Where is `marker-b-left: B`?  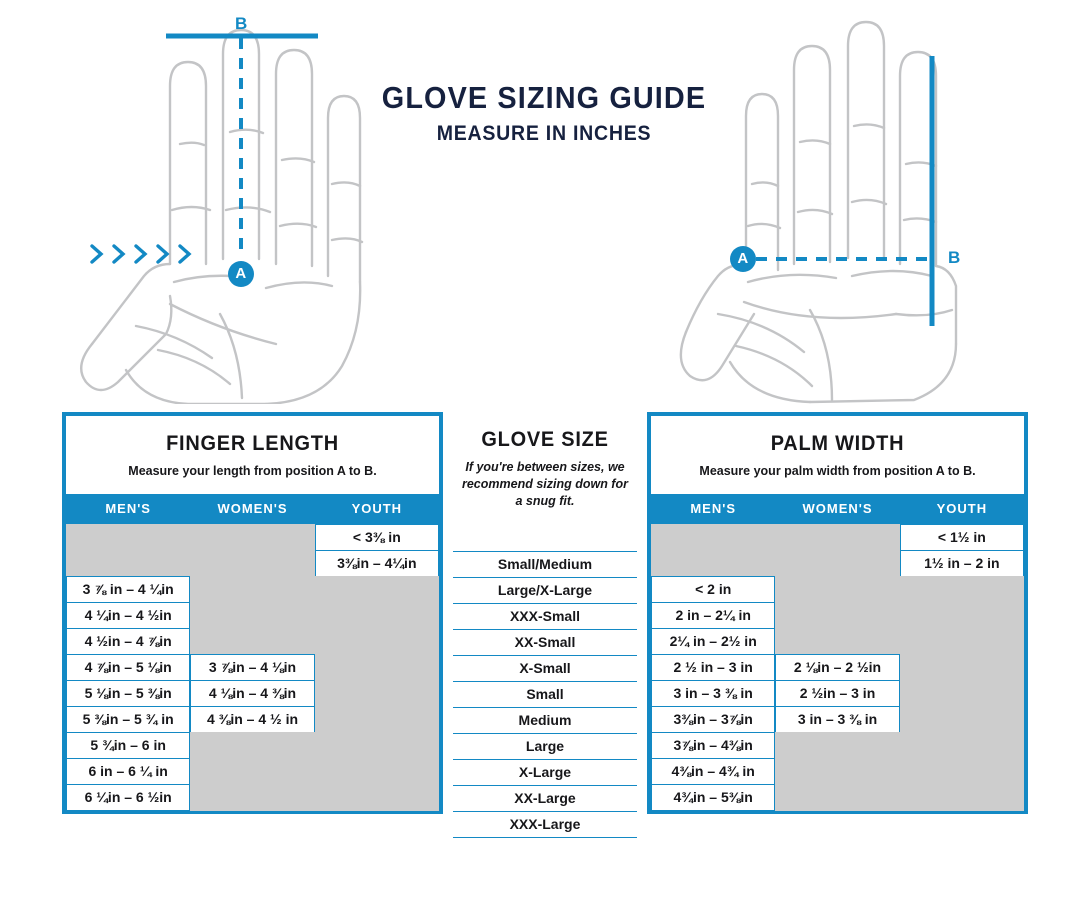
marker-b-left: B is located at coordinates (241, 23).